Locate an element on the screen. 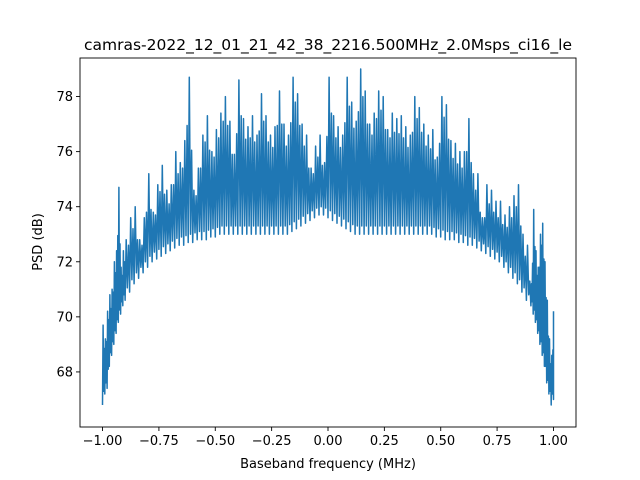 Image resolution: width=640 pixels, height=480 pixels. x-tick-label: 1.00 is located at coordinates (553, 441).